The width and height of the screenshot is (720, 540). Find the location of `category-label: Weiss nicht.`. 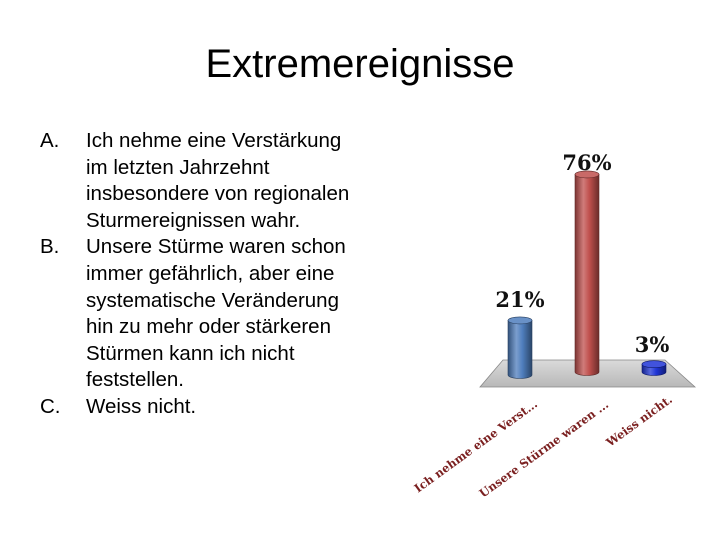

category-label: Weiss nicht. is located at coordinates (639, 421).